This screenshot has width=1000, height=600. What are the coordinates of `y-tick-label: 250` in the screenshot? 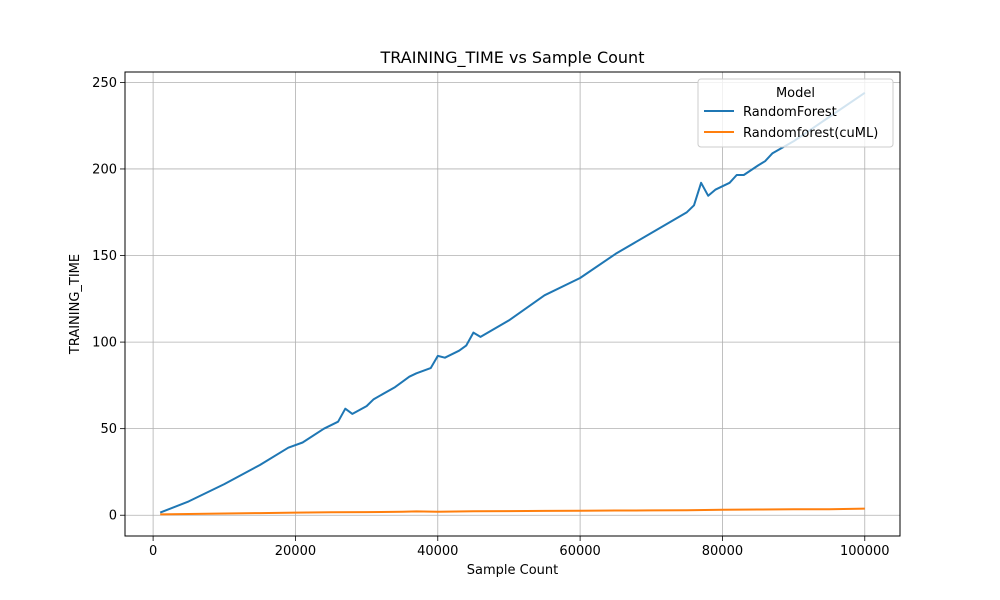 It's located at (104, 83).